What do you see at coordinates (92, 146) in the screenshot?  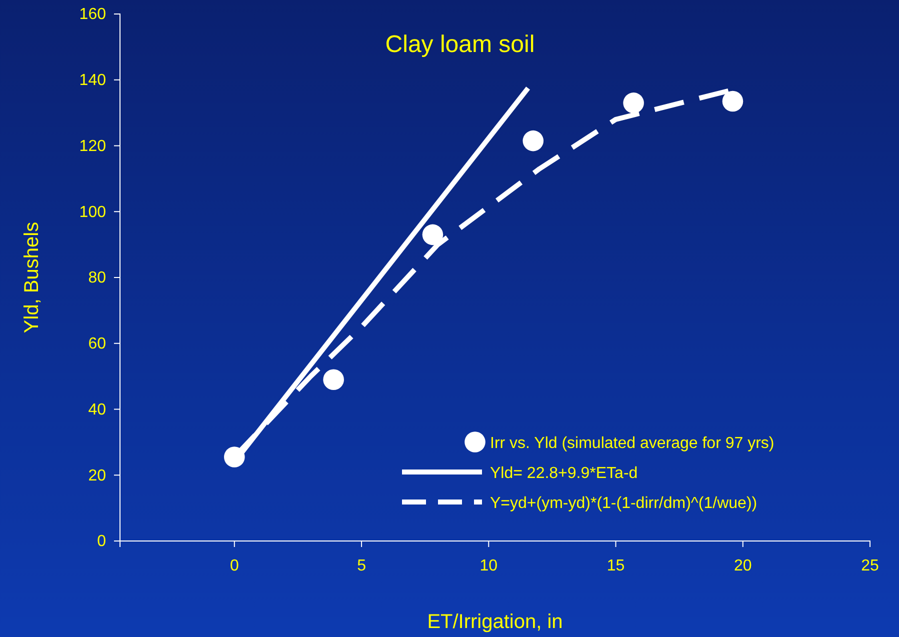 I see `y-tick-label: 120` at bounding box center [92, 146].